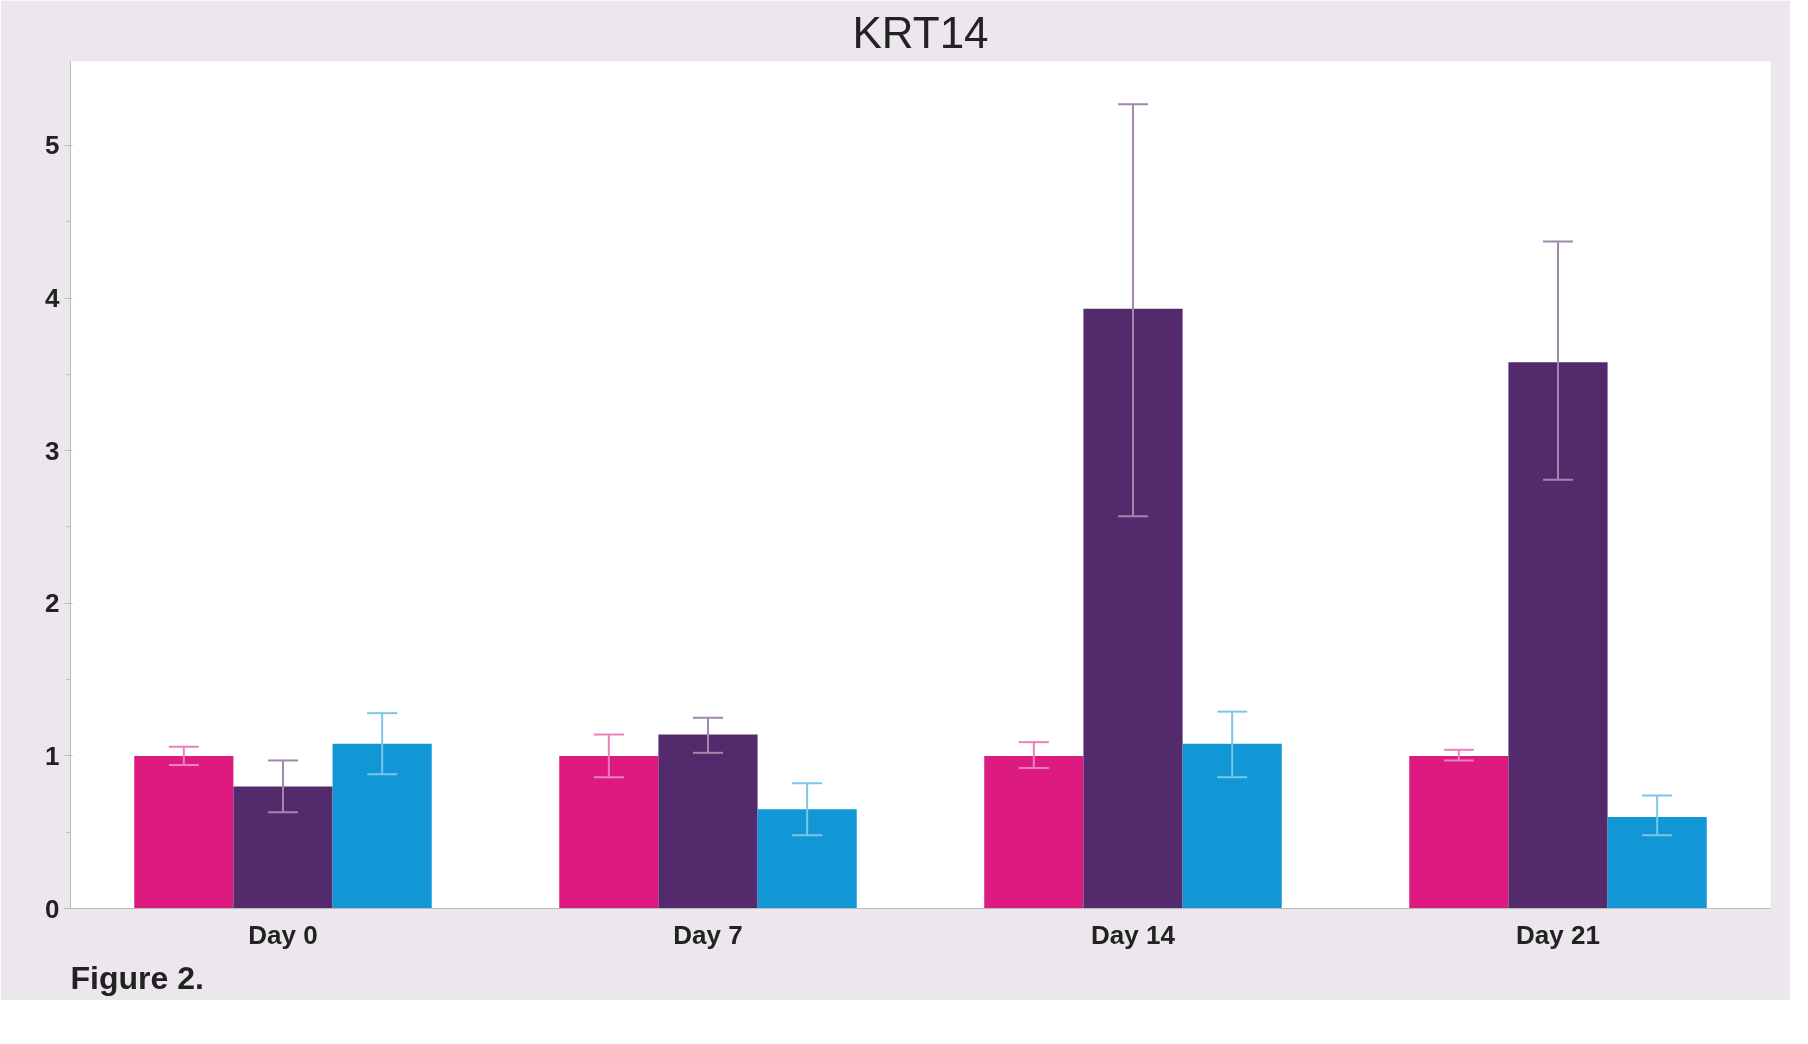  What do you see at coordinates (52, 908) in the screenshot?
I see `y-tick-label: 0` at bounding box center [52, 908].